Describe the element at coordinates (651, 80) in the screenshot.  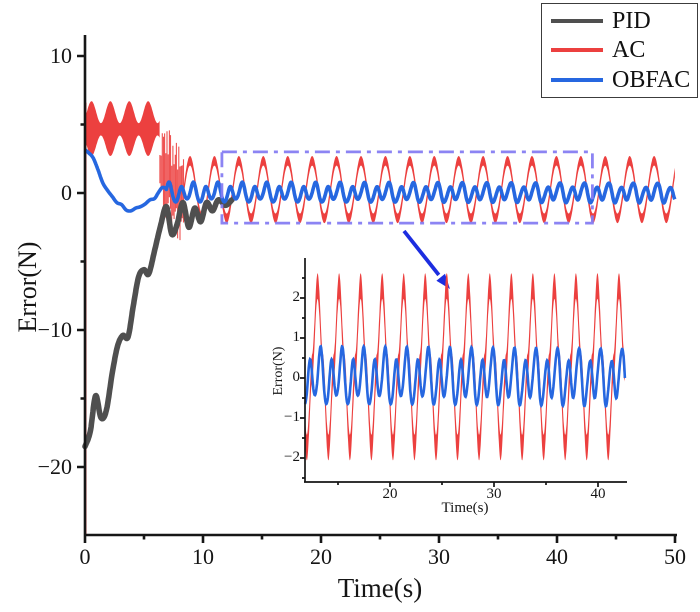
I see `legend-label-obfac: OBFAC` at that location.